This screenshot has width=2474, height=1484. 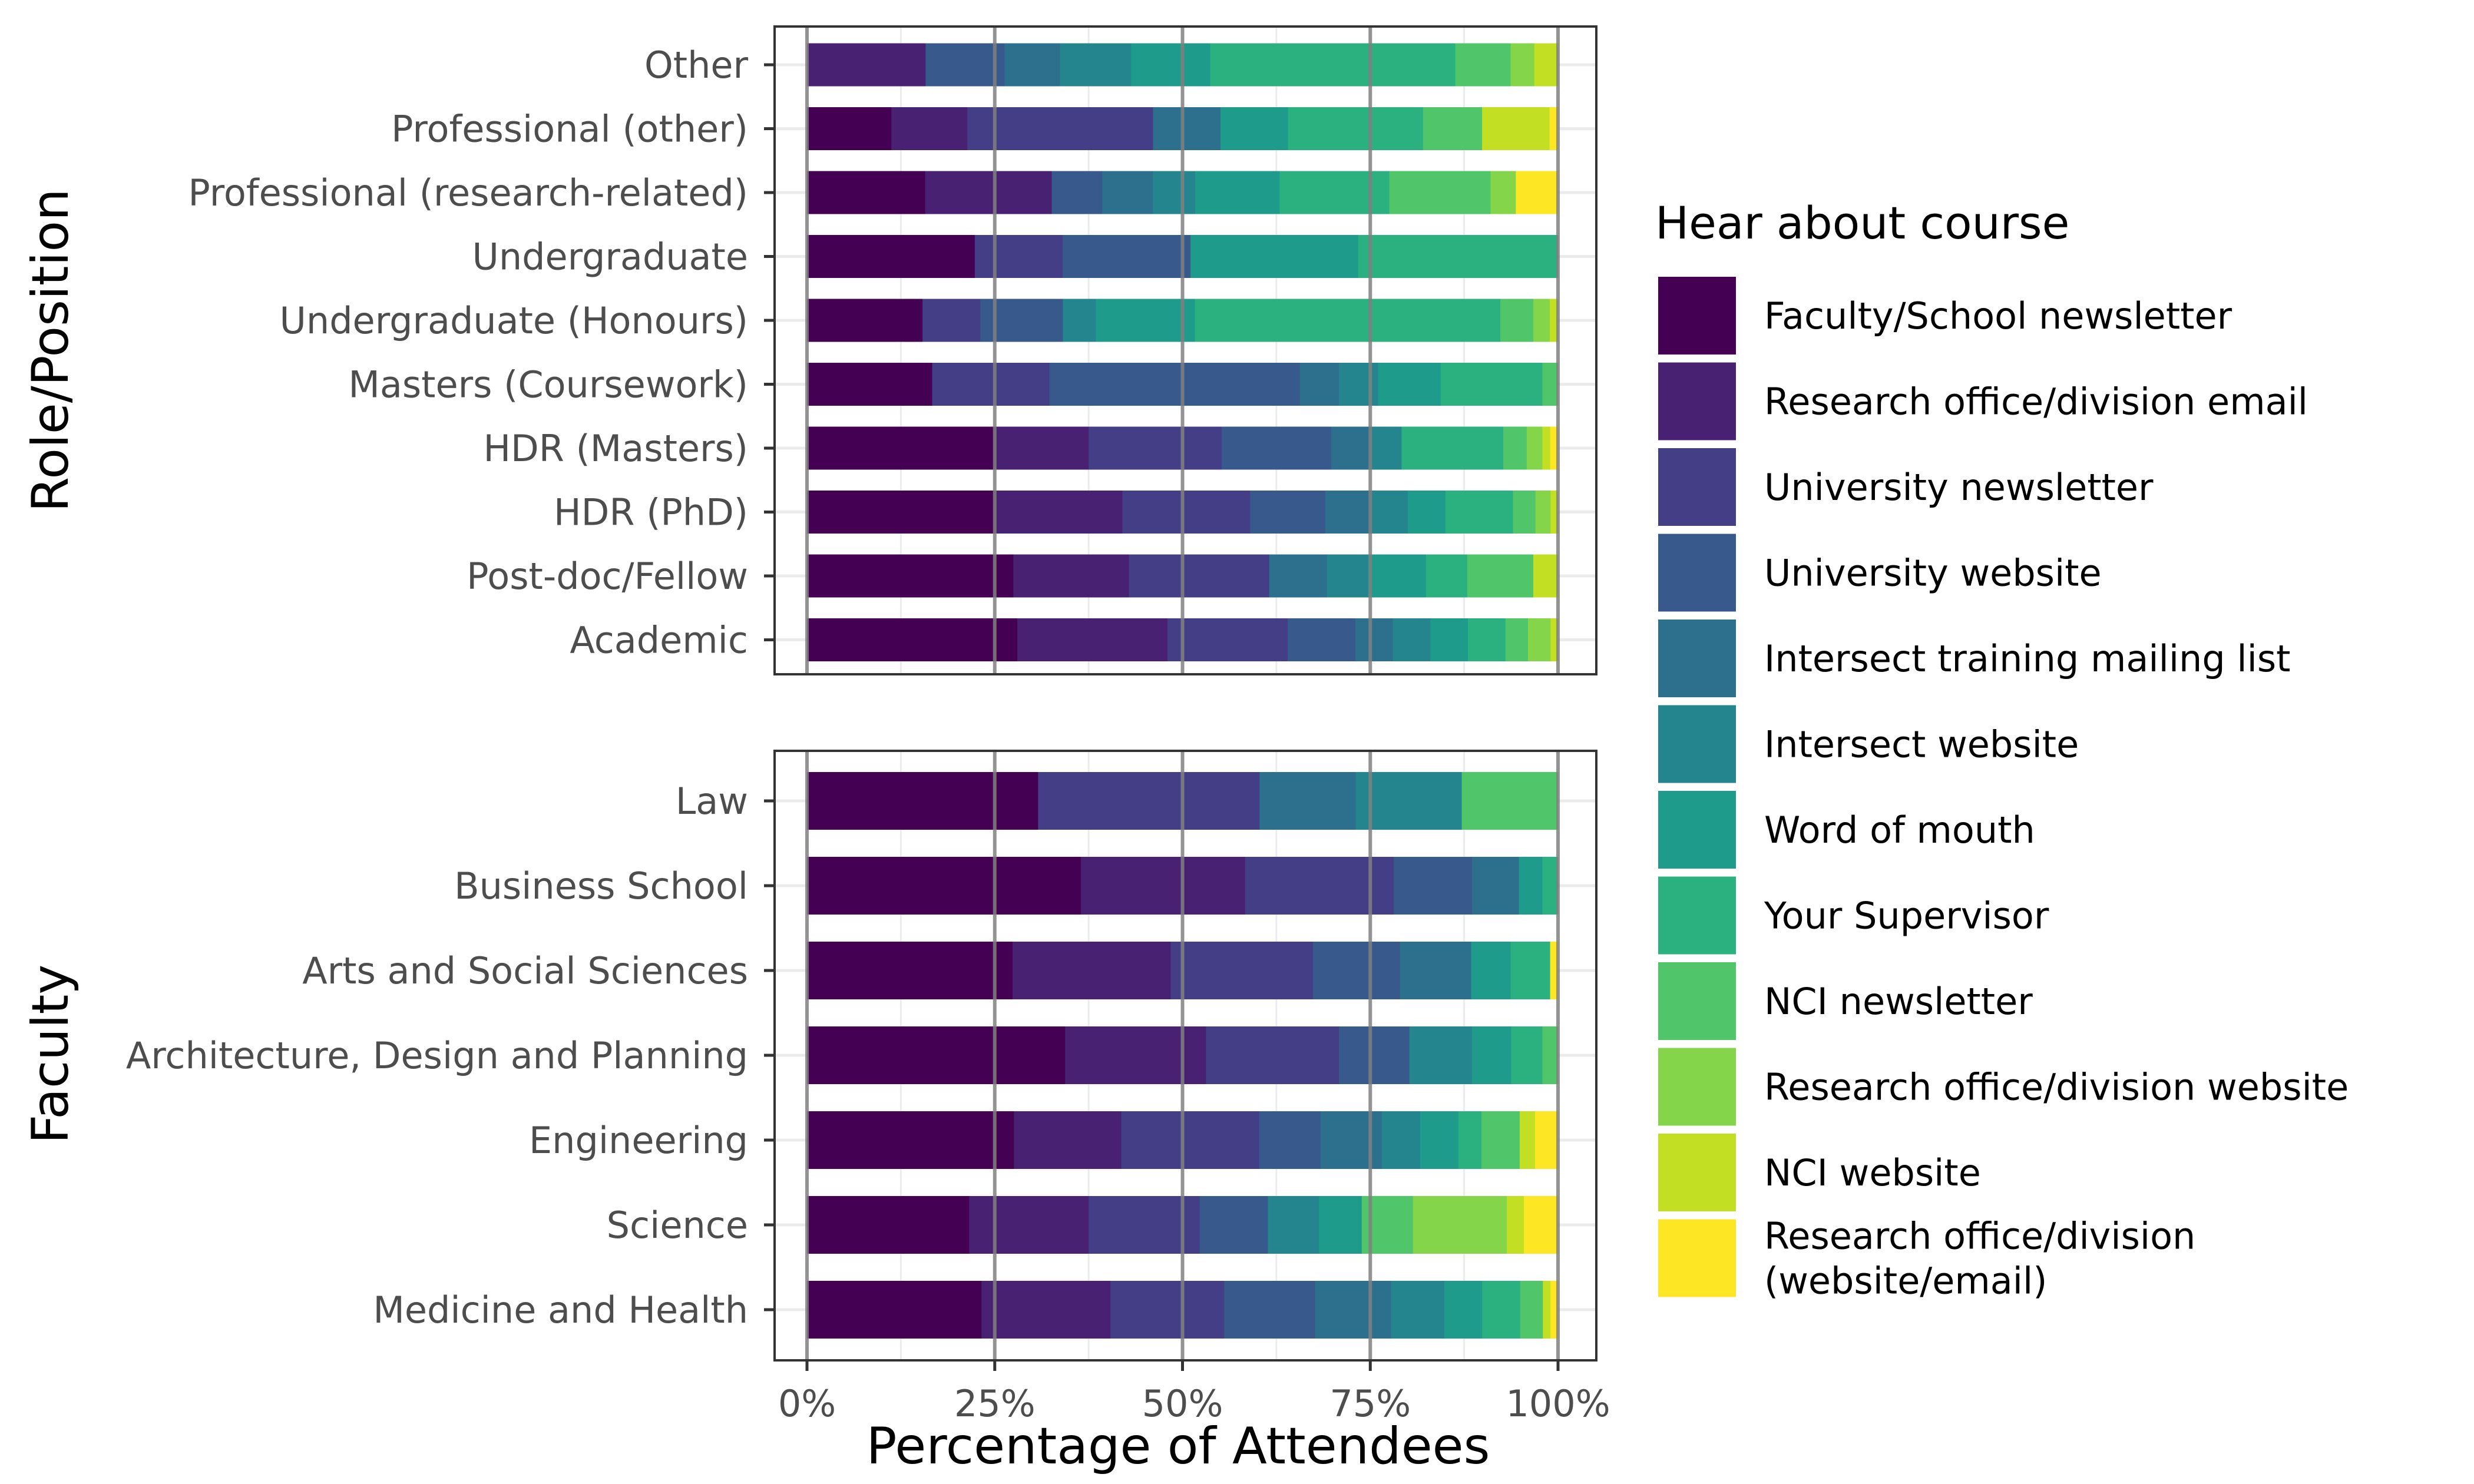 What do you see at coordinates (638, 1140) in the screenshot?
I see `y-tick-label: Engineering` at bounding box center [638, 1140].